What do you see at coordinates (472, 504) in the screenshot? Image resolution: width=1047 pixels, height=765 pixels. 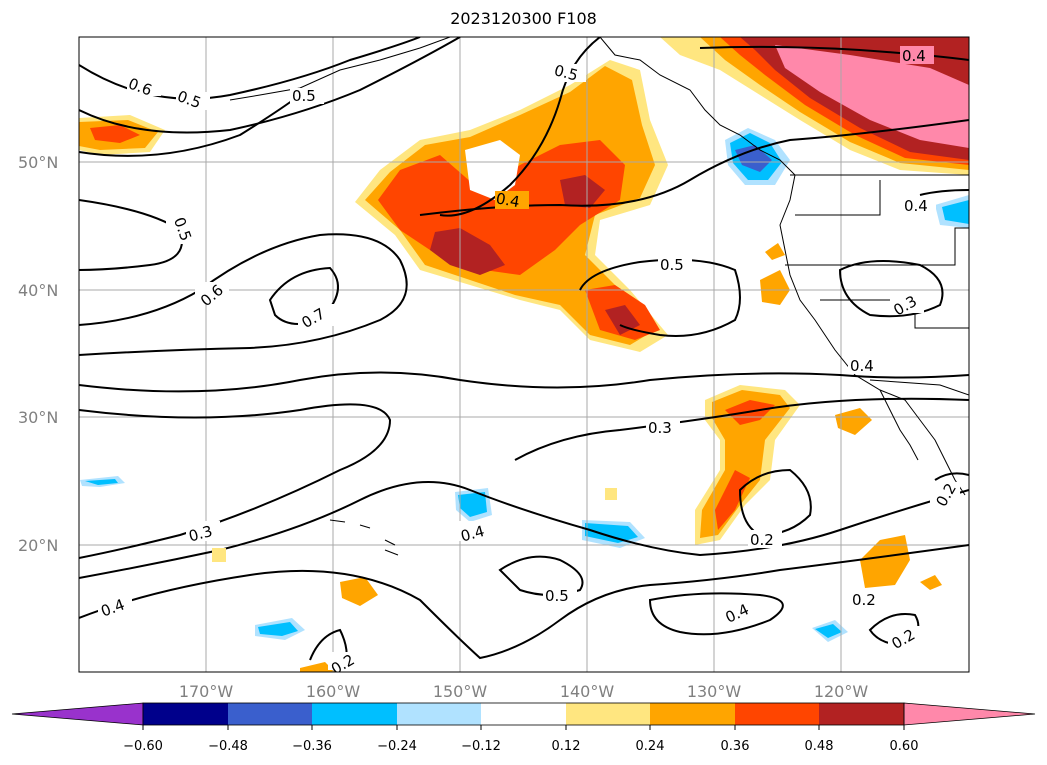 I see `neg-region-1-mid` at bounding box center [472, 504].